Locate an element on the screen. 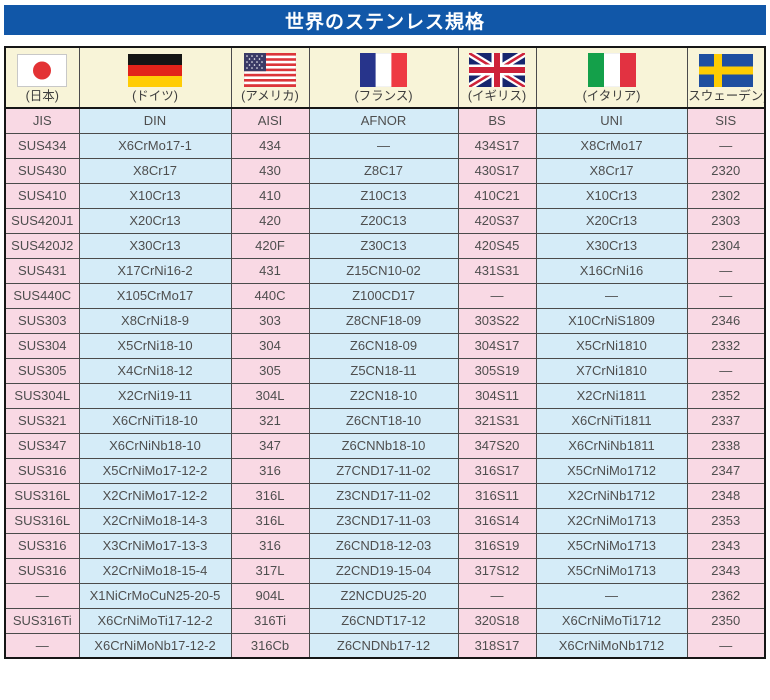 This screenshot has height=700, width=770. table-row: — X1NiCrMoCuN25-20-5 904L Z2NCDU25-20— —2362 is located at coordinates (385, 595).